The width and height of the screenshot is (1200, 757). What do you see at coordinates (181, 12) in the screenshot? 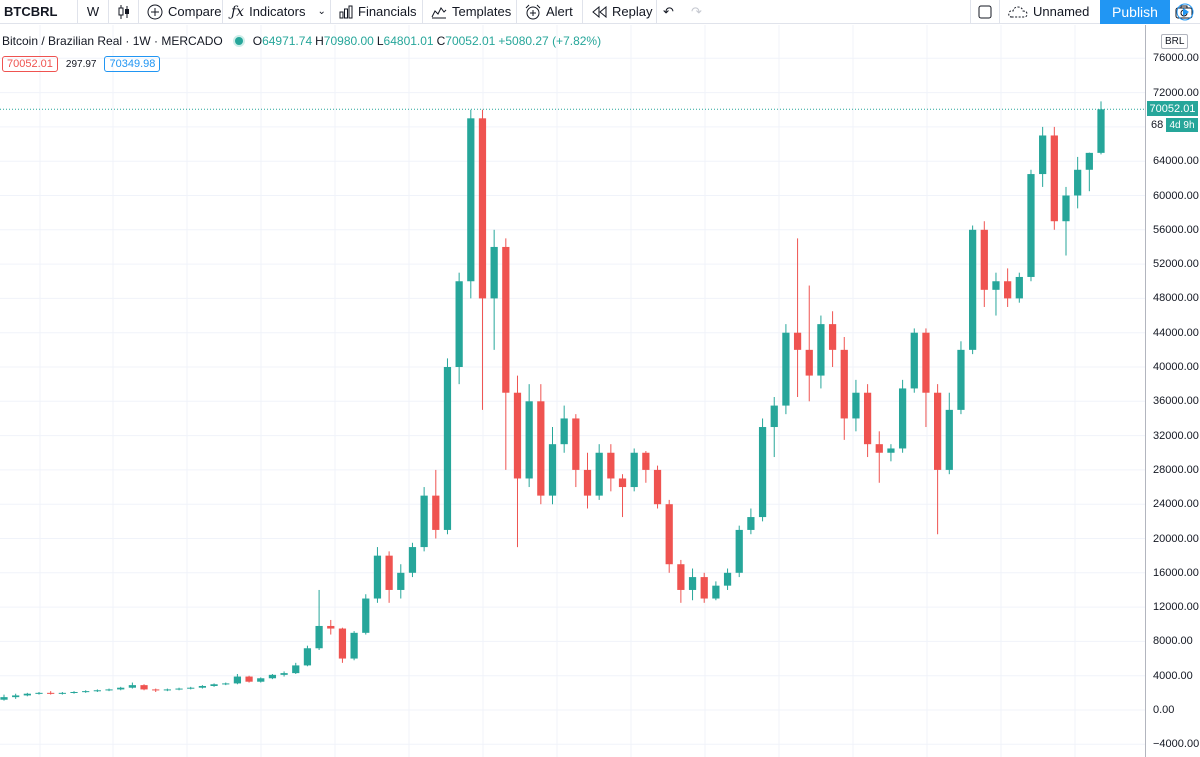
I see `compare-button: Compare` at bounding box center [181, 12].